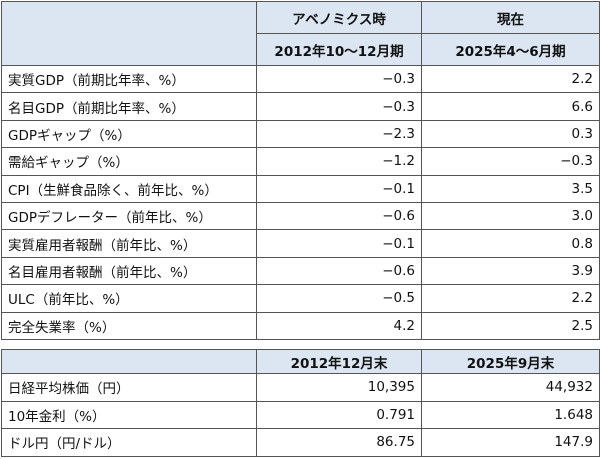  Describe the element at coordinates (339, 134) in the screenshot. I see `value-cell: −2.3` at that location.